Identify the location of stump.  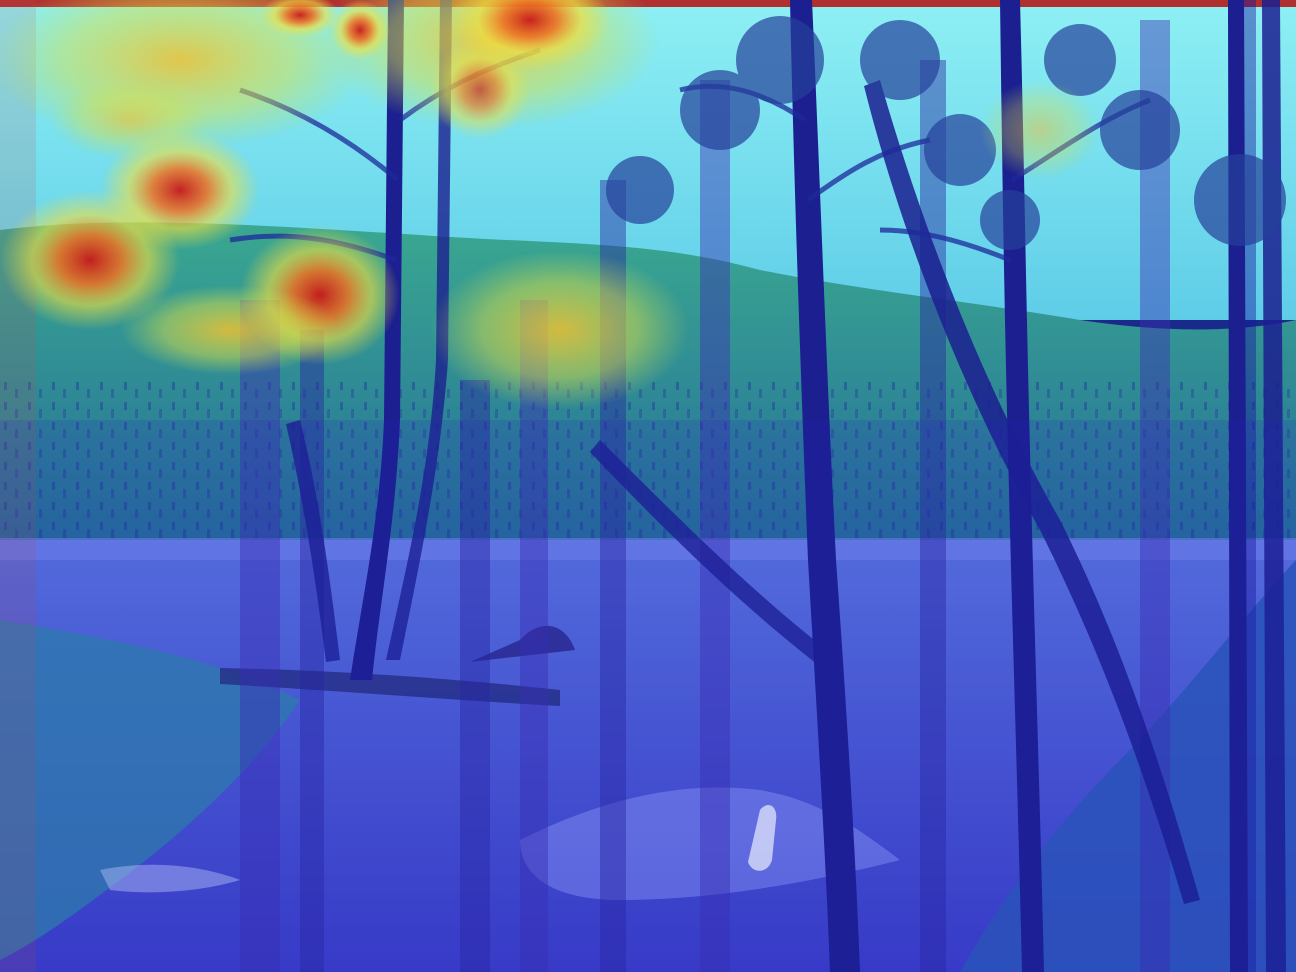
(522, 643).